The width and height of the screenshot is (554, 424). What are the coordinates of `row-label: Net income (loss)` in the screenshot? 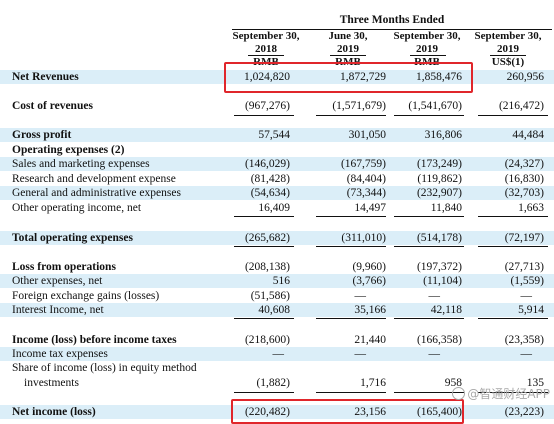 It's located at (54, 412).